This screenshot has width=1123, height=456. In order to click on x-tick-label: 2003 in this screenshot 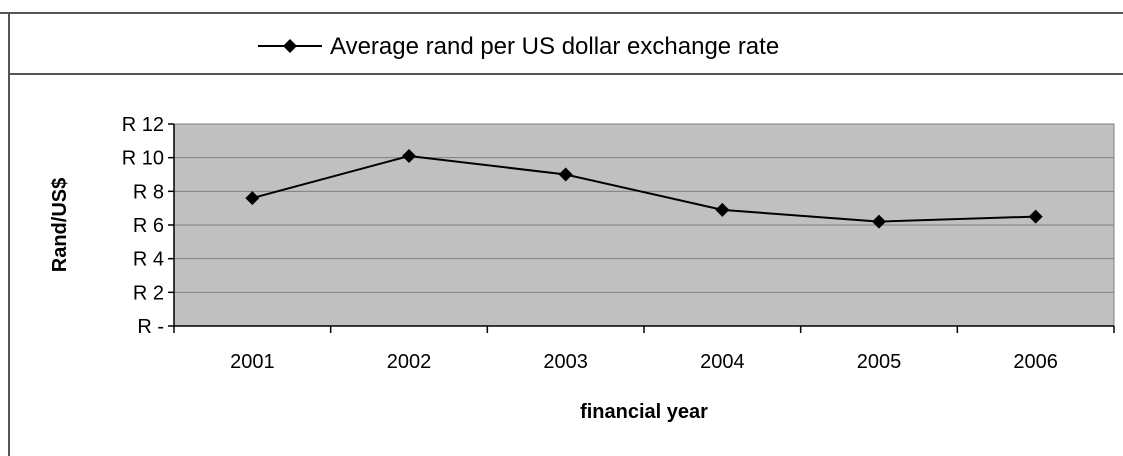, I will do `click(565, 362)`.